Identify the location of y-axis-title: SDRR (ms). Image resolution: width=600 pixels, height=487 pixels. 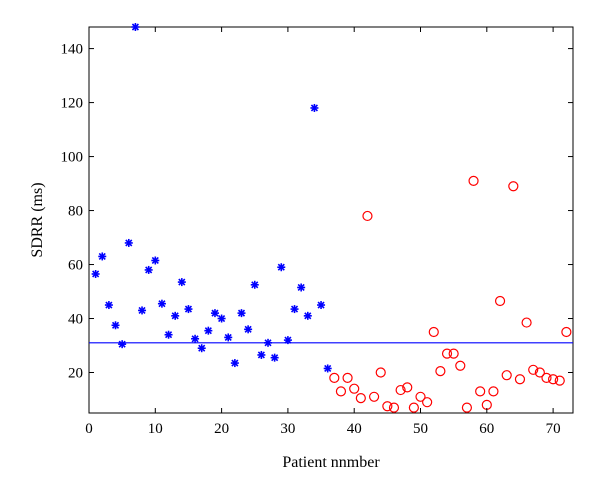
(37, 219).